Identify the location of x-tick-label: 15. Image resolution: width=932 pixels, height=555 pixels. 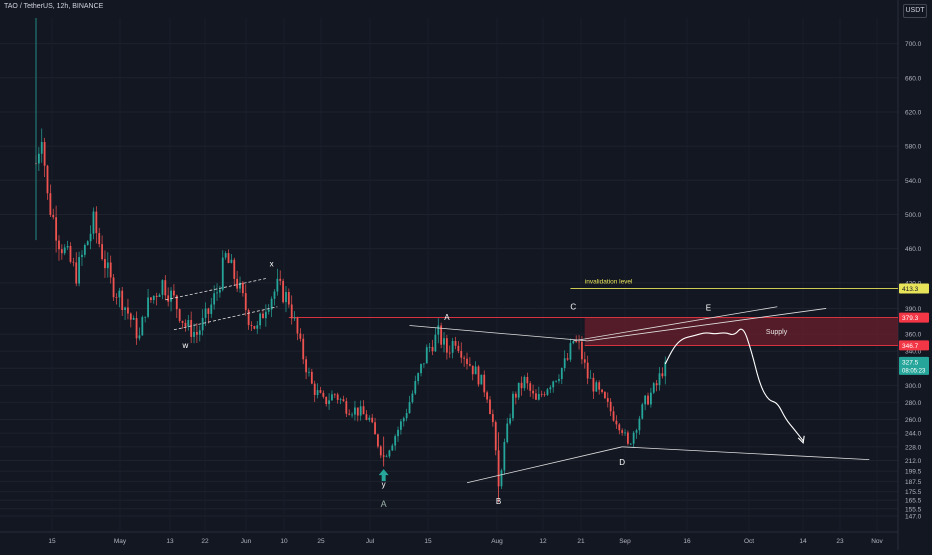
(52, 541).